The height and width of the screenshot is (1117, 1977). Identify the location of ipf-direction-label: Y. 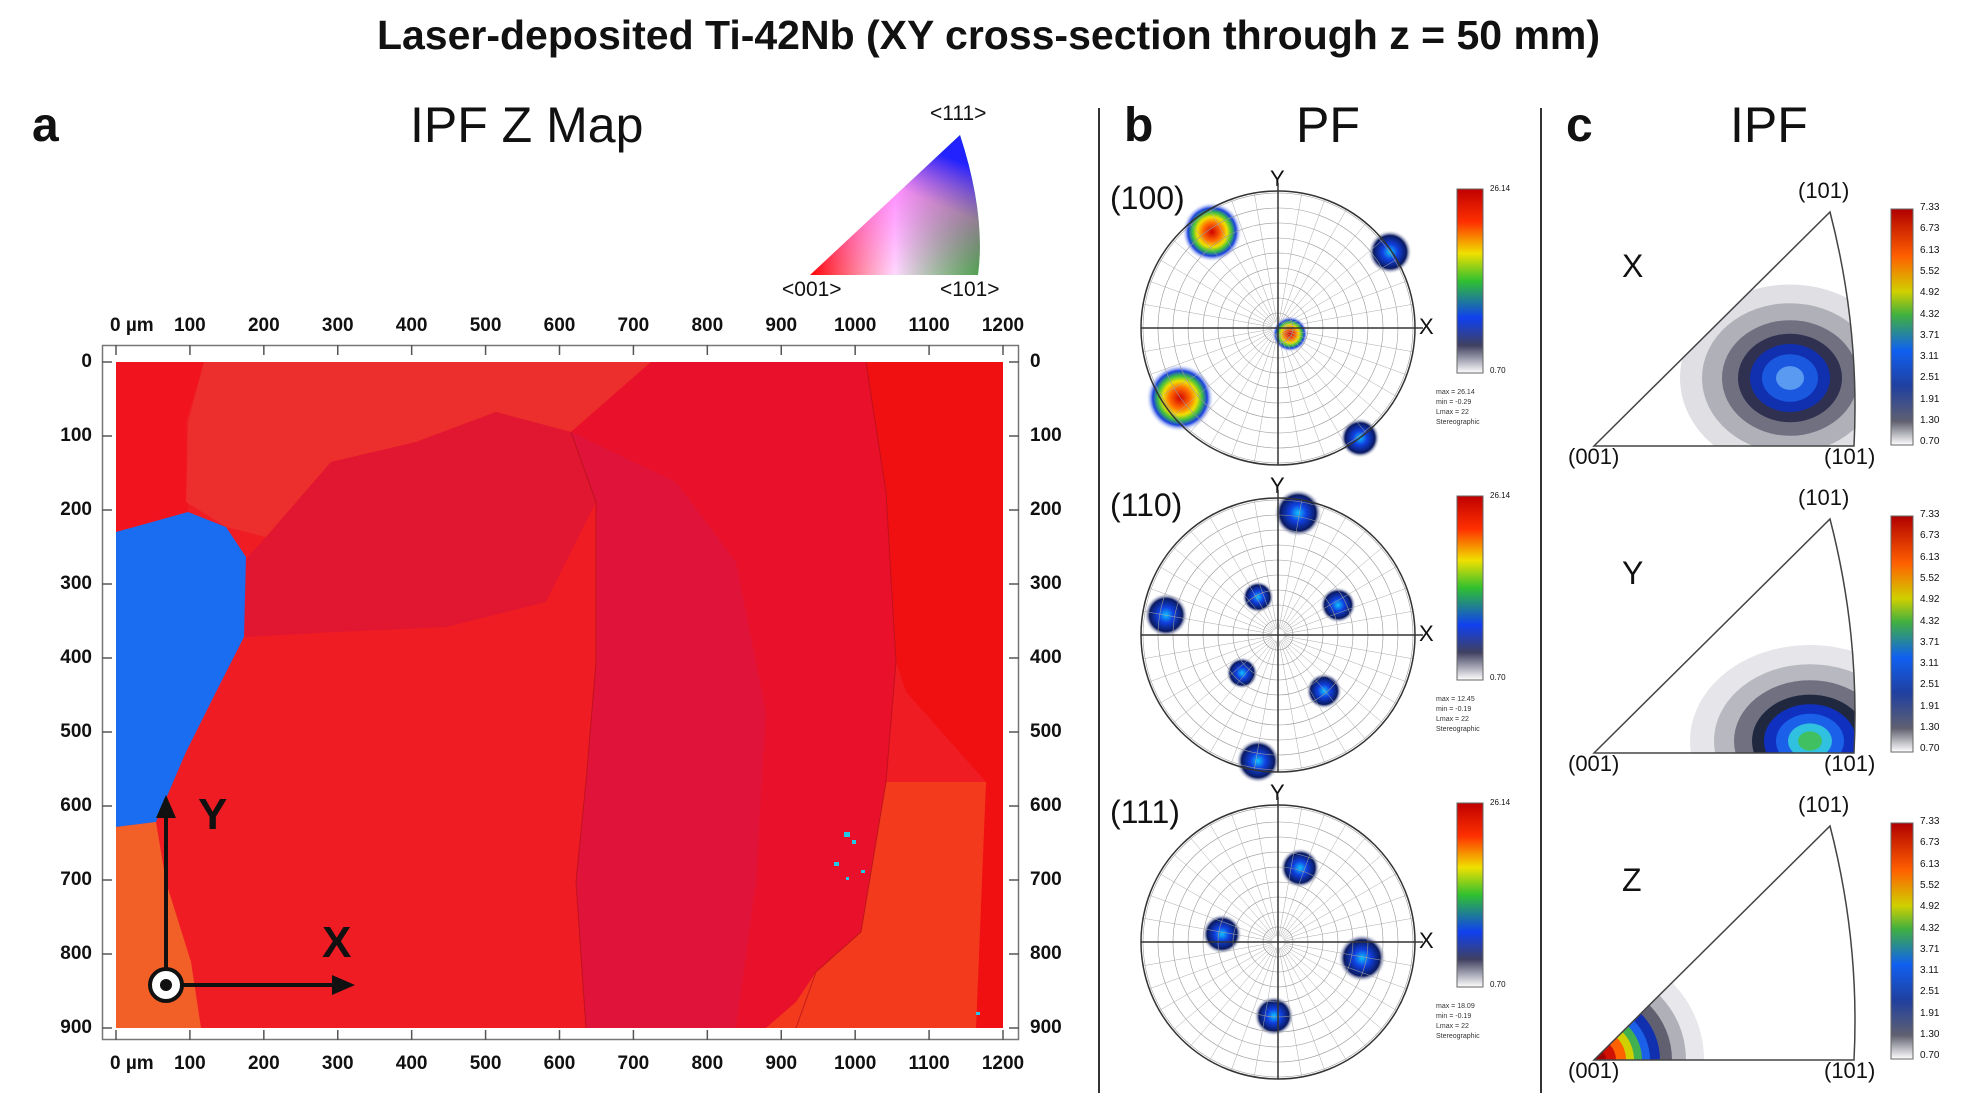
(1633, 573).